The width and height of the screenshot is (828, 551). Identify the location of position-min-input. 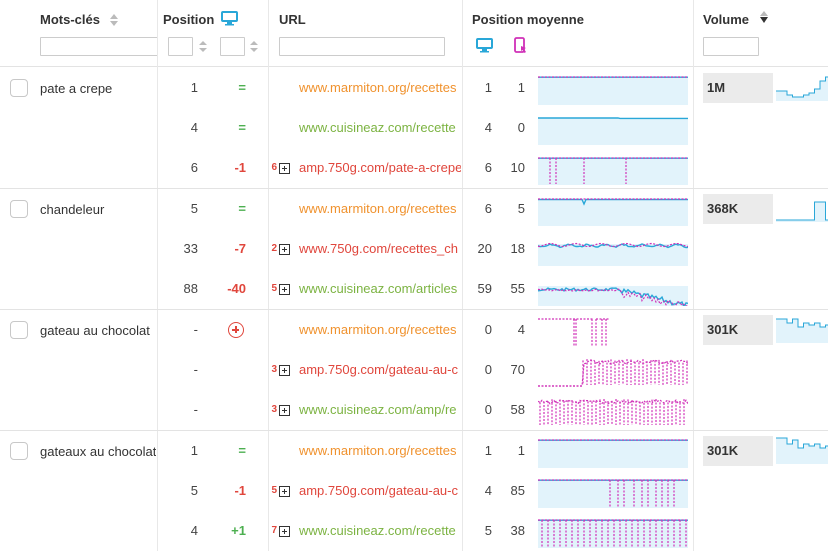
(180, 46).